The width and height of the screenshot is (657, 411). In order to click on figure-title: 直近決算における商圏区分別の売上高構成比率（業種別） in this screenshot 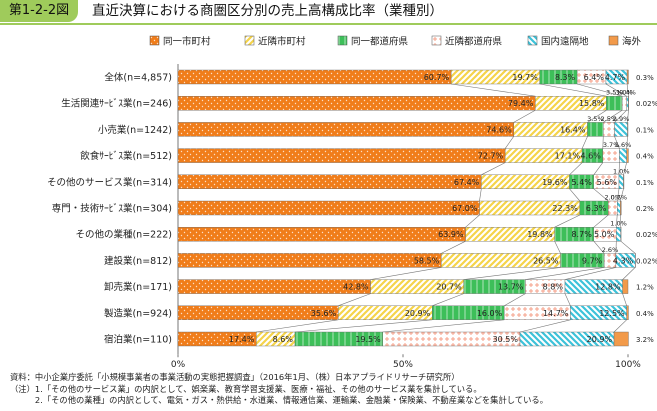, I will do `click(267, 11)`.